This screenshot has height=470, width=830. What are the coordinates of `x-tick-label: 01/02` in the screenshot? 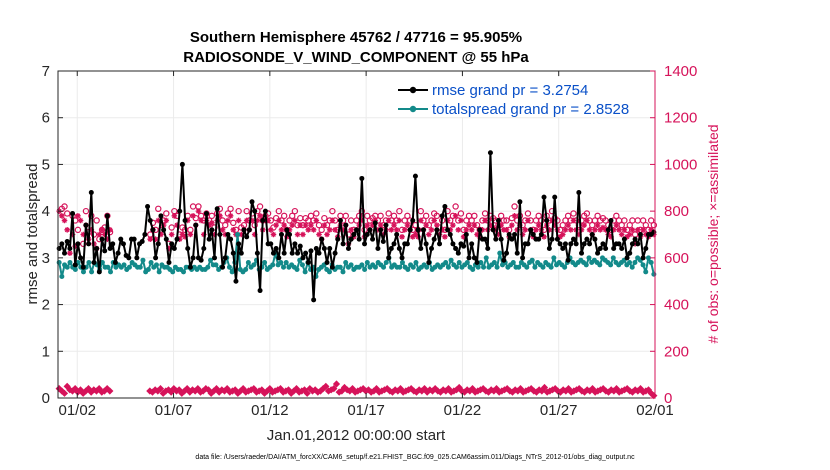 It's located at (77, 410).